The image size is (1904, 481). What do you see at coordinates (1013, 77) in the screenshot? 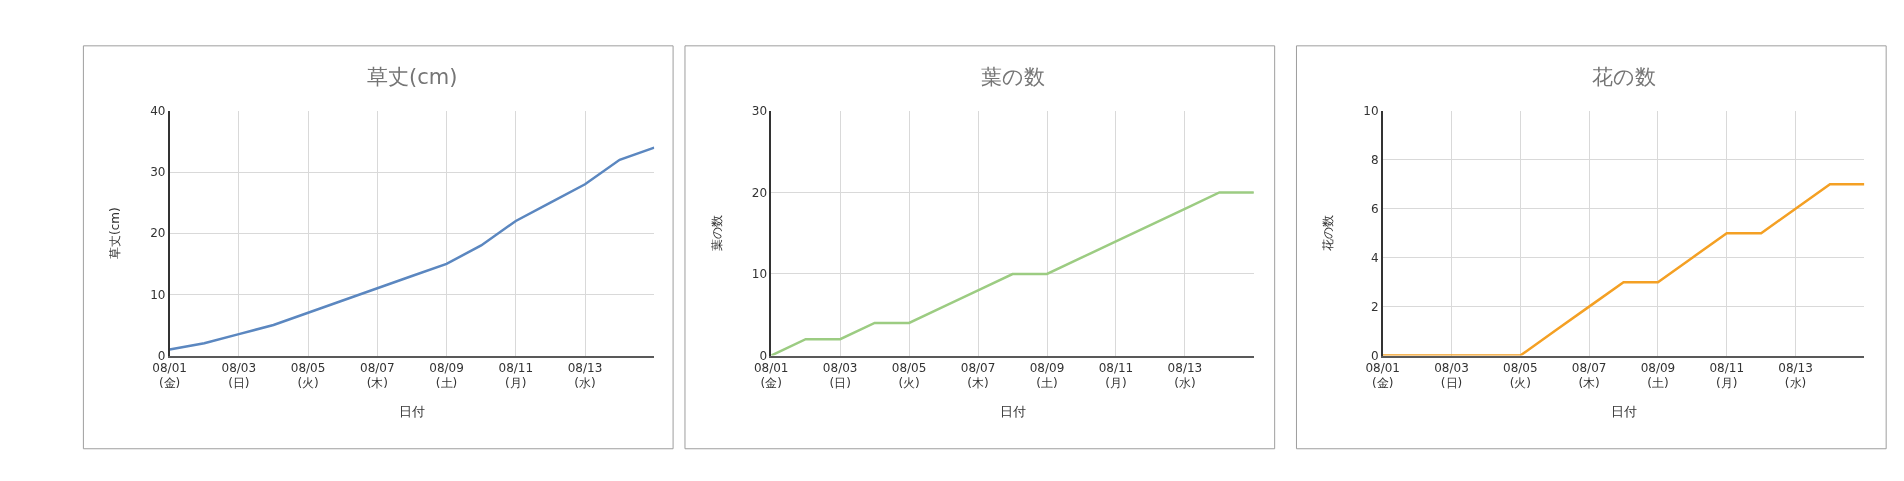
I see `chart-title: 葉の数` at bounding box center [1013, 77].